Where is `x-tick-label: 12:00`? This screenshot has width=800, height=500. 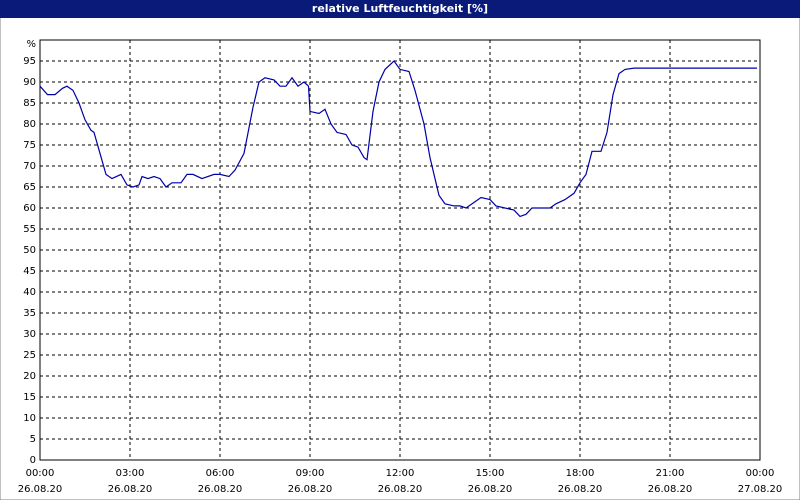
x-tick-label: 12:00 is located at coordinates (400, 473).